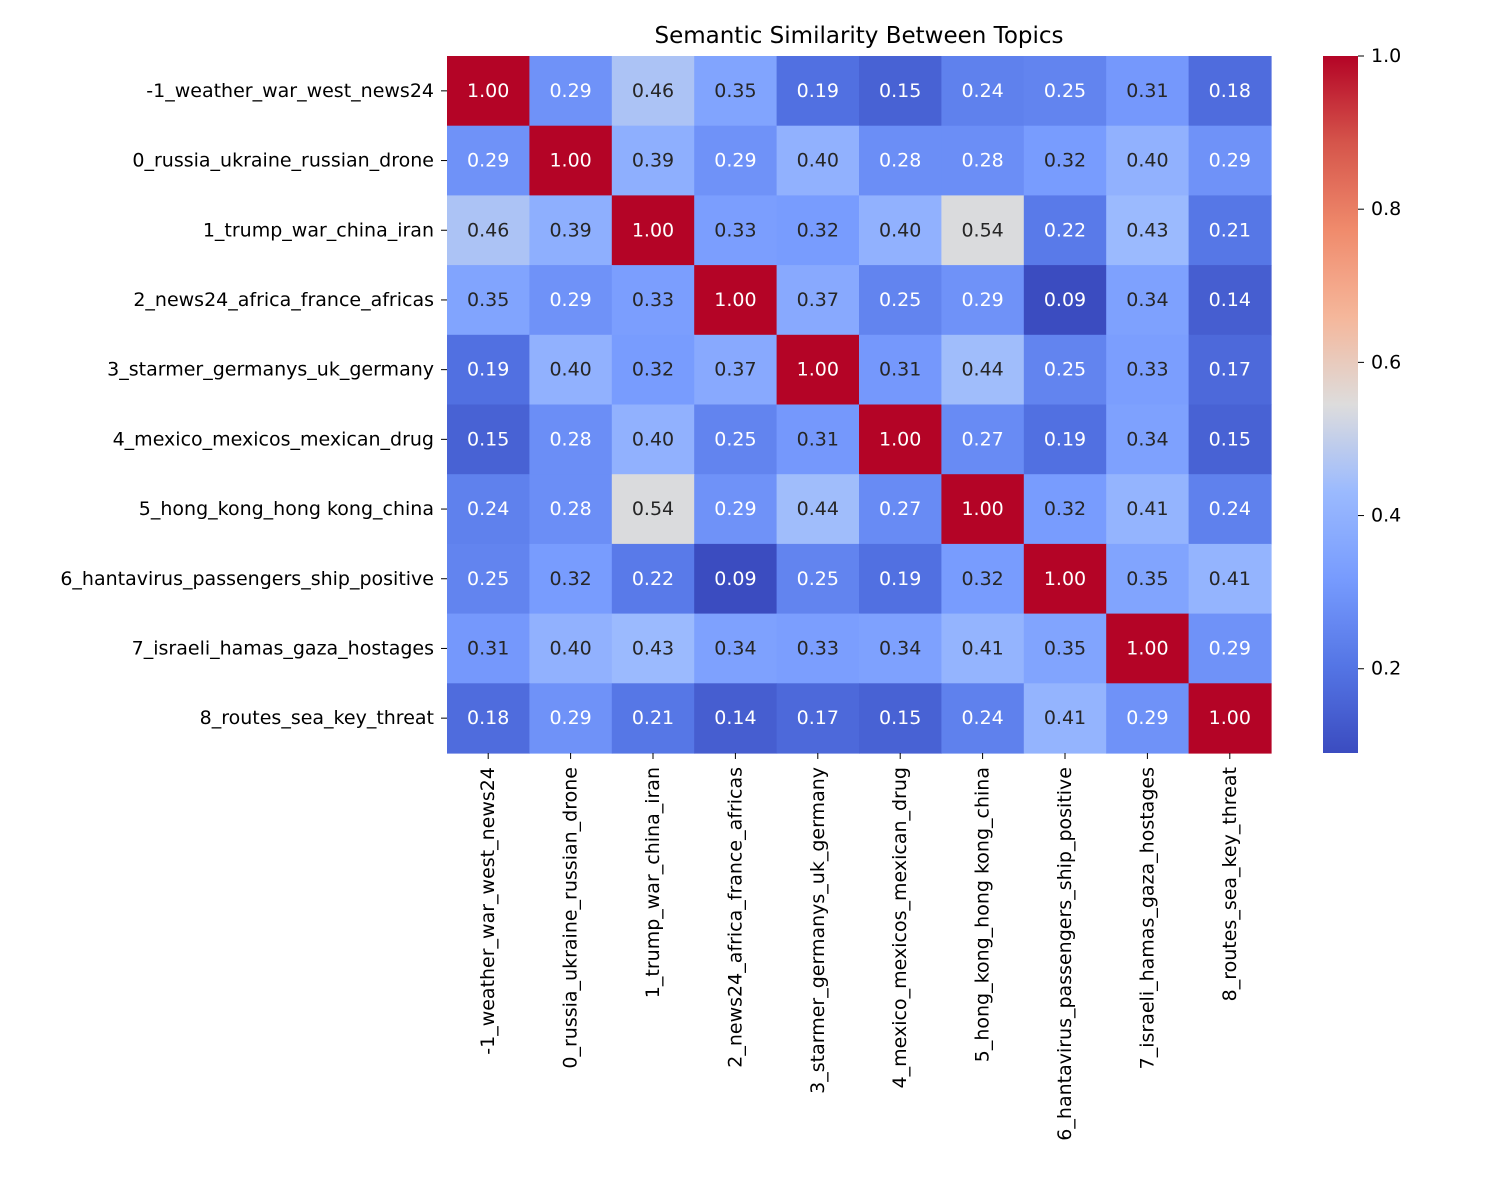 Image resolution: width=1500 pixels, height=1200 pixels. I want to click on heatmap-cell-r2-c4, so click(818, 230).